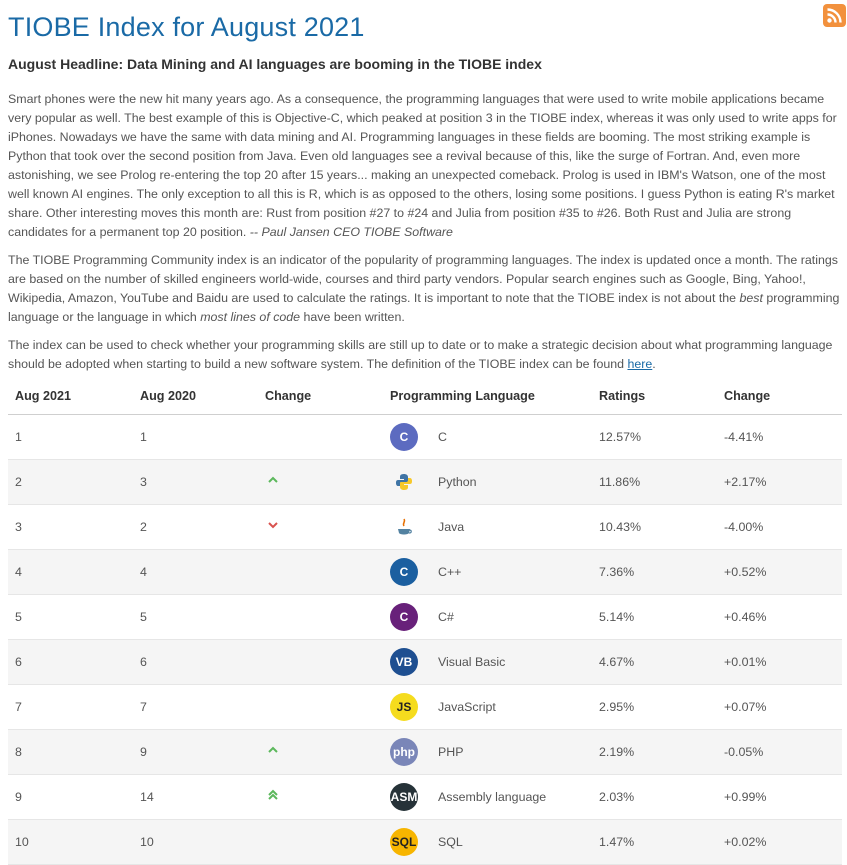 This screenshot has width=847, height=865. What do you see at coordinates (779, 707) in the screenshot?
I see `rating-change: +0.07%` at bounding box center [779, 707].